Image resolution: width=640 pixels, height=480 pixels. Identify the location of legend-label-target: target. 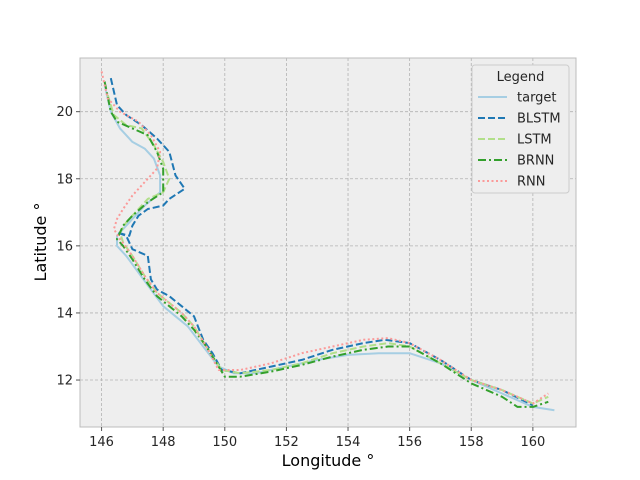
(537, 98).